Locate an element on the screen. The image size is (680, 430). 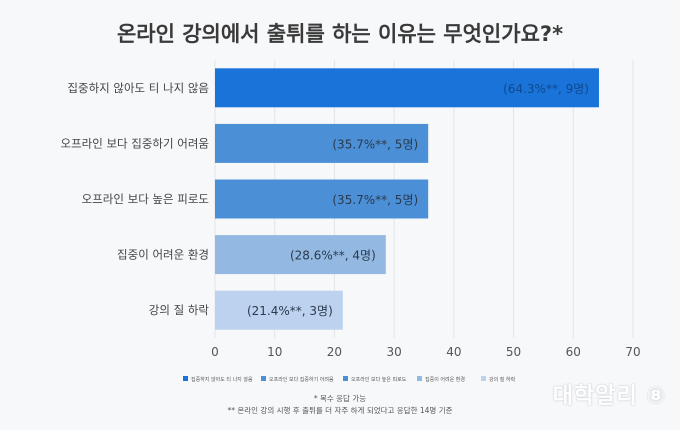
category-label: 오프라인 보다 높은 피로도 is located at coordinates (145, 199).